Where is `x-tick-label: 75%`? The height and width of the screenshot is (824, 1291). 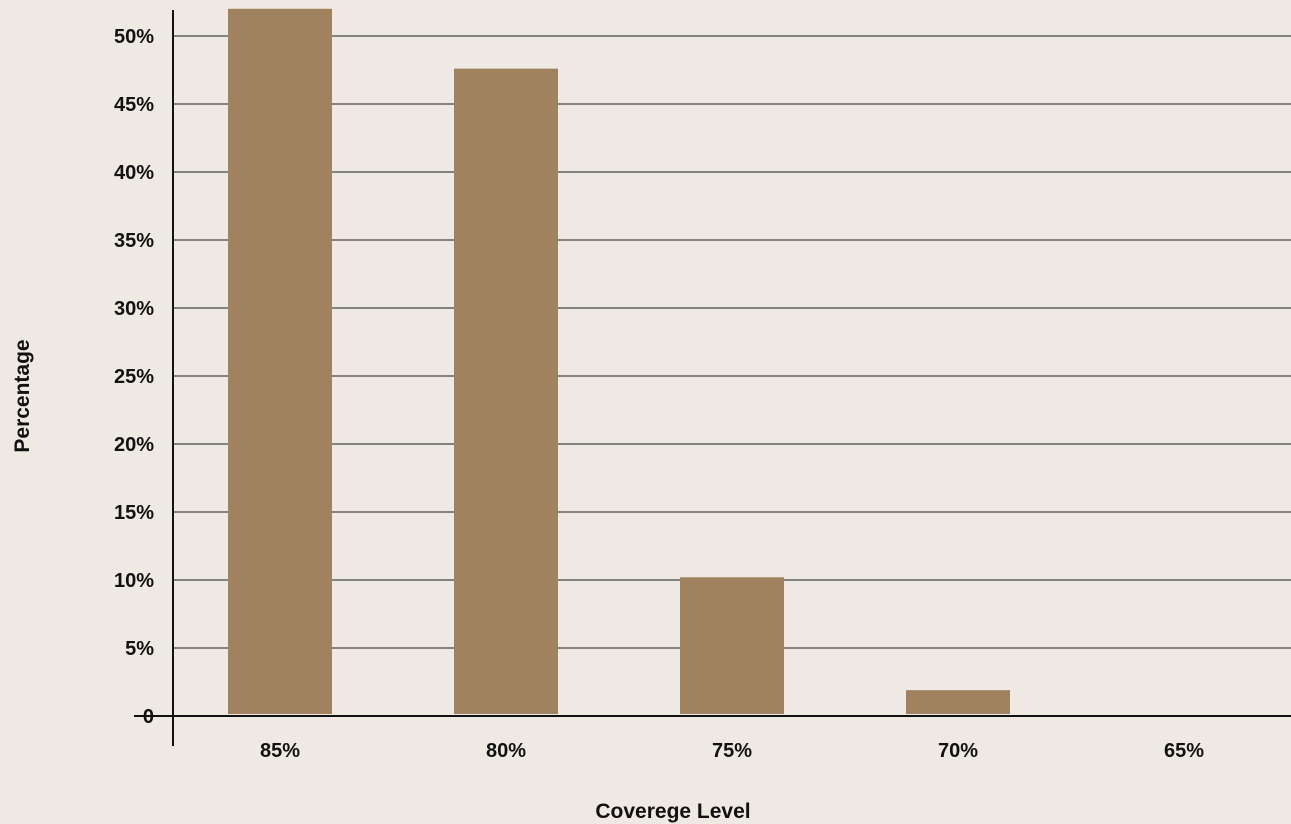 x-tick-label: 75% is located at coordinates (732, 751).